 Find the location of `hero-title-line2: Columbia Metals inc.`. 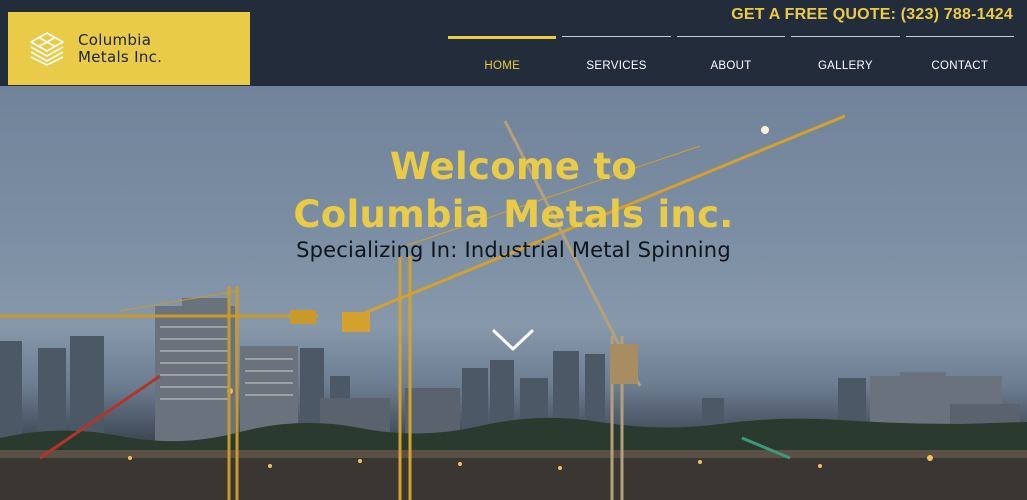

hero-title-line2: Columbia Metals inc. is located at coordinates (513, 214).